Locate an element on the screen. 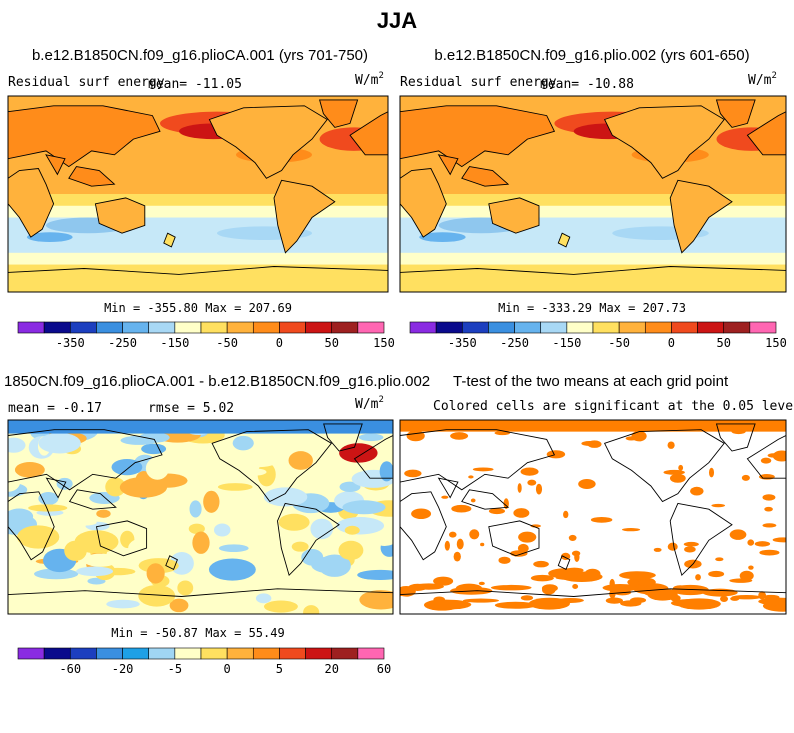 The height and width of the screenshot is (733, 794). continent-australia is located at coordinates (121, 538).